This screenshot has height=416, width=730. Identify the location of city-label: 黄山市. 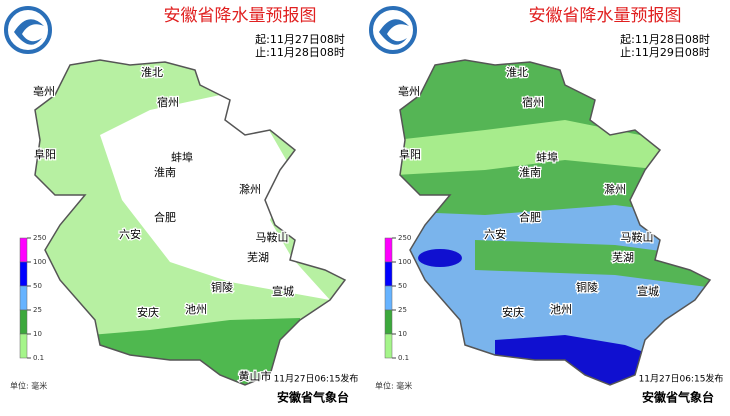
(255, 376).